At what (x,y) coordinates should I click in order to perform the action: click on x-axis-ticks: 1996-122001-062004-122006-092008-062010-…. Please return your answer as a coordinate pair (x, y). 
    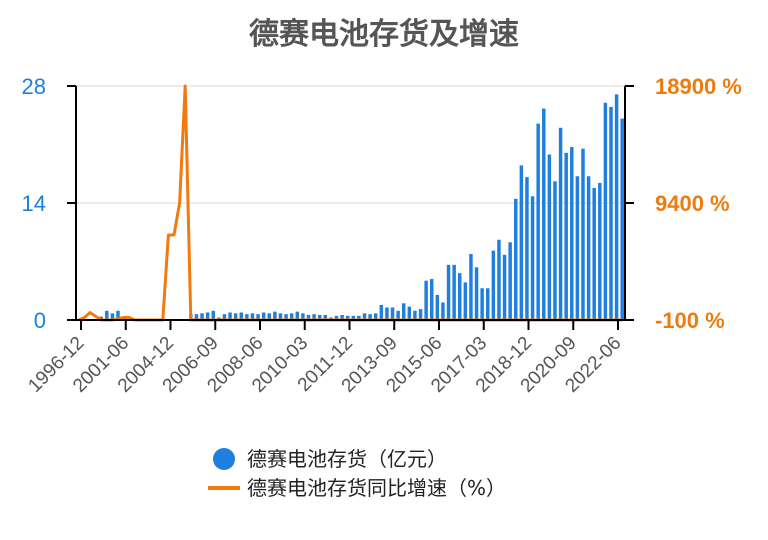
    Looking at the image, I should click on (325, 358).